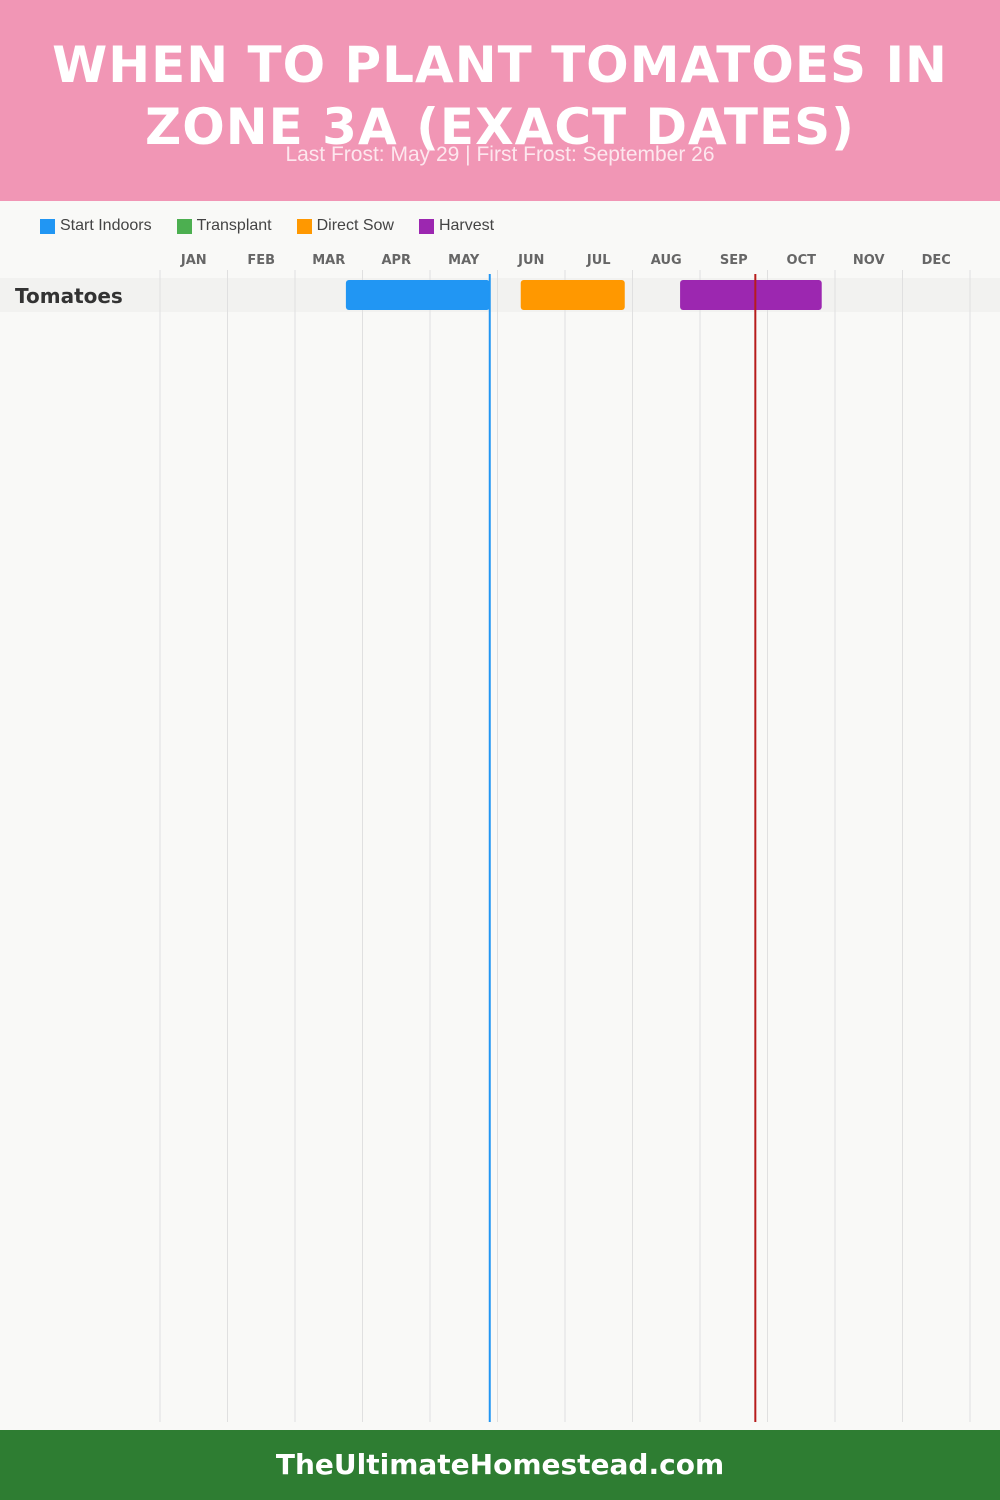 The image size is (1000, 1500). I want to click on month-label-aug: AUG, so click(666, 260).